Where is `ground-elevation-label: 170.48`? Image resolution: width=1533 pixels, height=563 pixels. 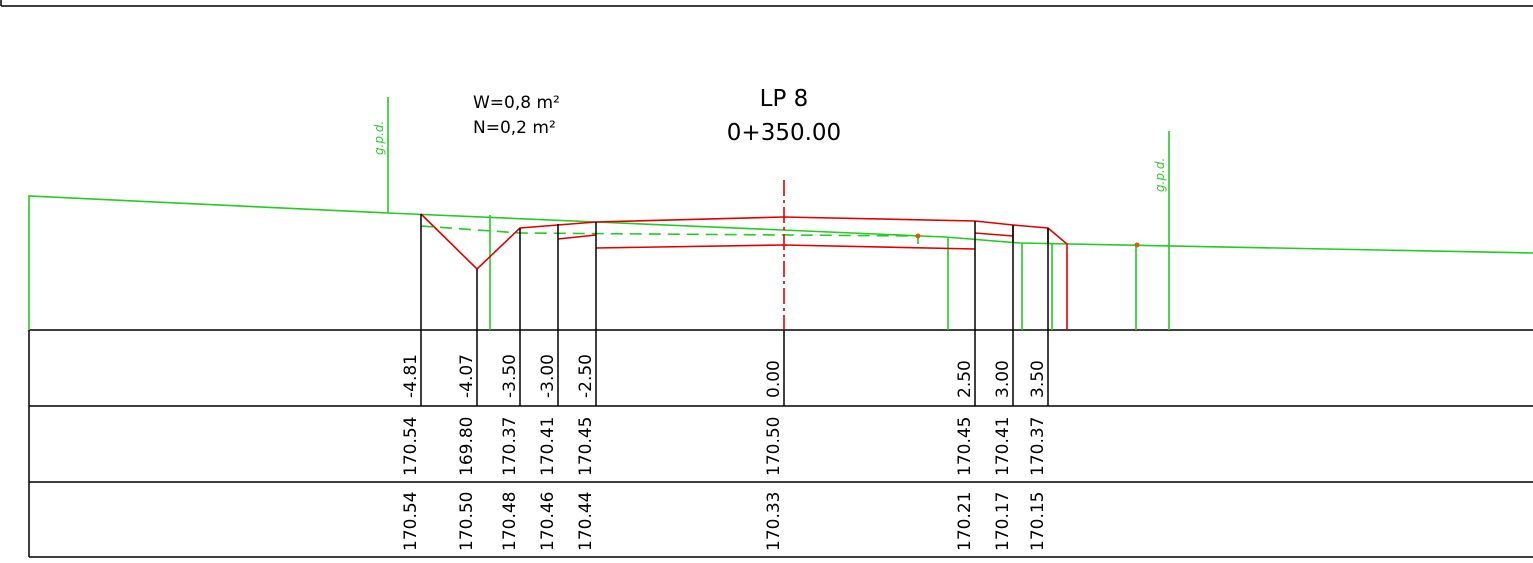
ground-elevation-label: 170.48 is located at coordinates (510, 521).